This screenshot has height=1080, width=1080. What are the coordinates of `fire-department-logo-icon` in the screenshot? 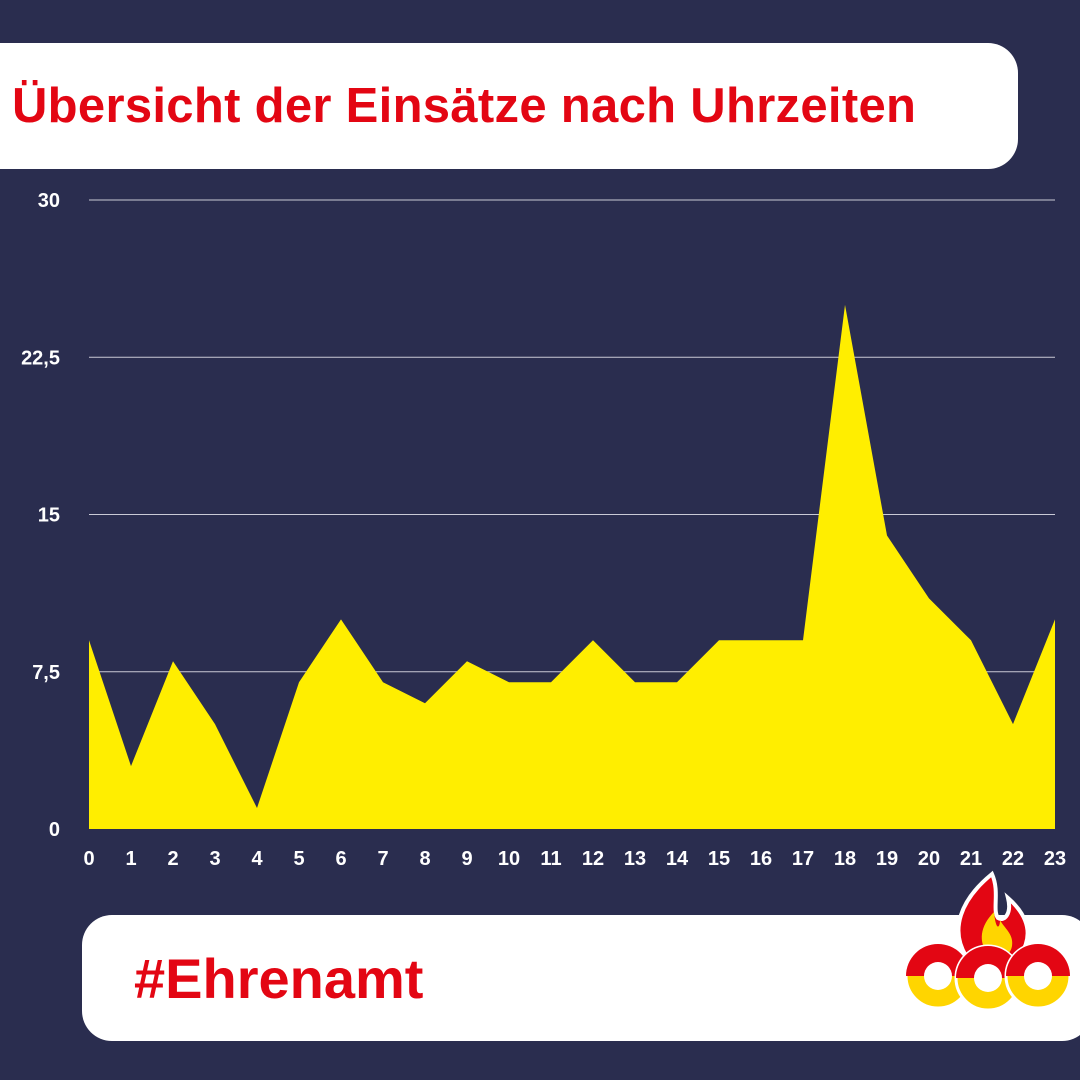 It's located at (988, 941).